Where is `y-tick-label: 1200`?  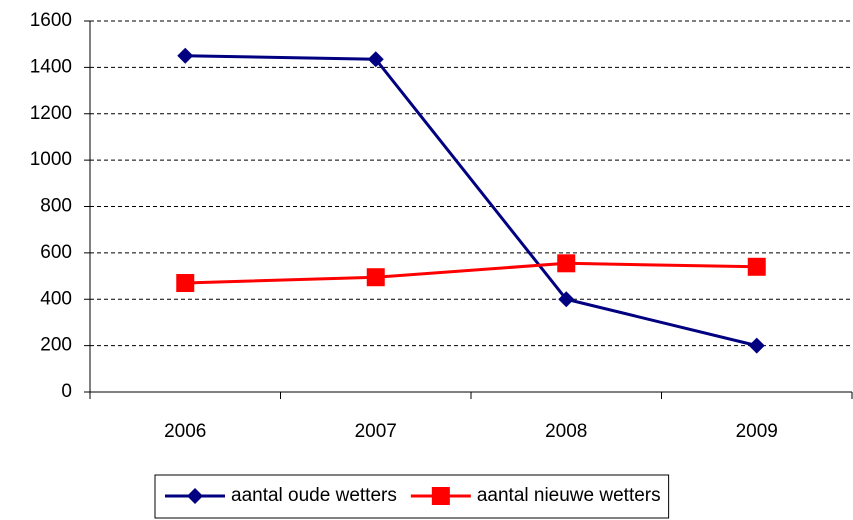
y-tick-label: 1200 is located at coordinates (51, 113).